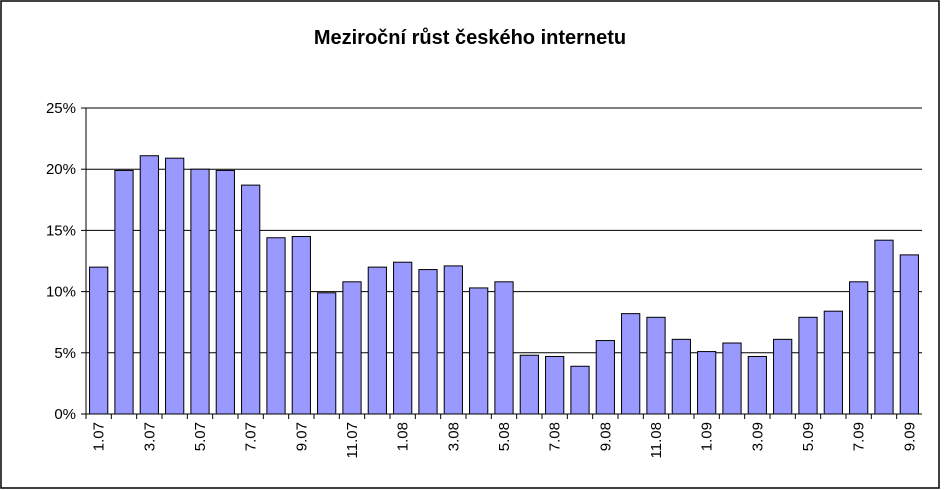 This screenshot has width=949, height=490. What do you see at coordinates (251, 436) in the screenshot?
I see `x-tick-label: 7.07` at bounding box center [251, 436].